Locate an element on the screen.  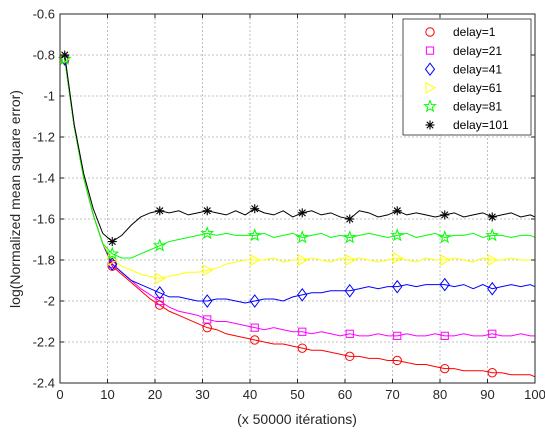
x-tick-labels: 0 10 20 30 40 50 60 70 80 90 100 is located at coordinates (300, 394).